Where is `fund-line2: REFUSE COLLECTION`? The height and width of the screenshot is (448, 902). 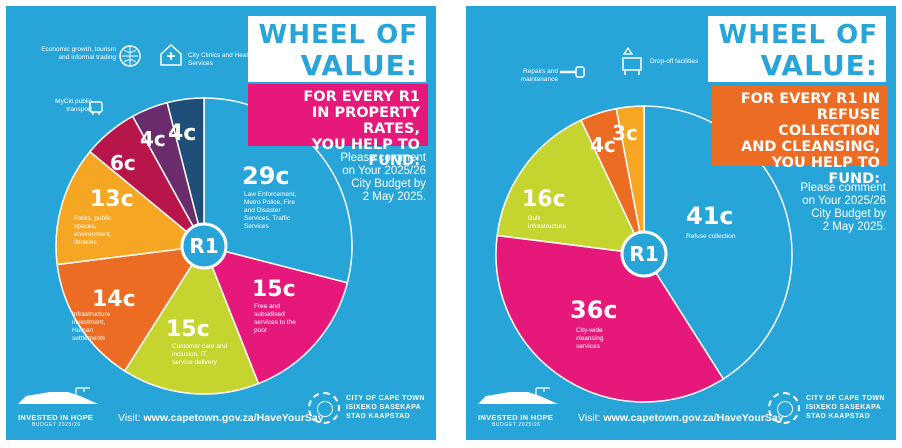 fund-line2: REFUSE COLLECTION is located at coordinates (829, 123).